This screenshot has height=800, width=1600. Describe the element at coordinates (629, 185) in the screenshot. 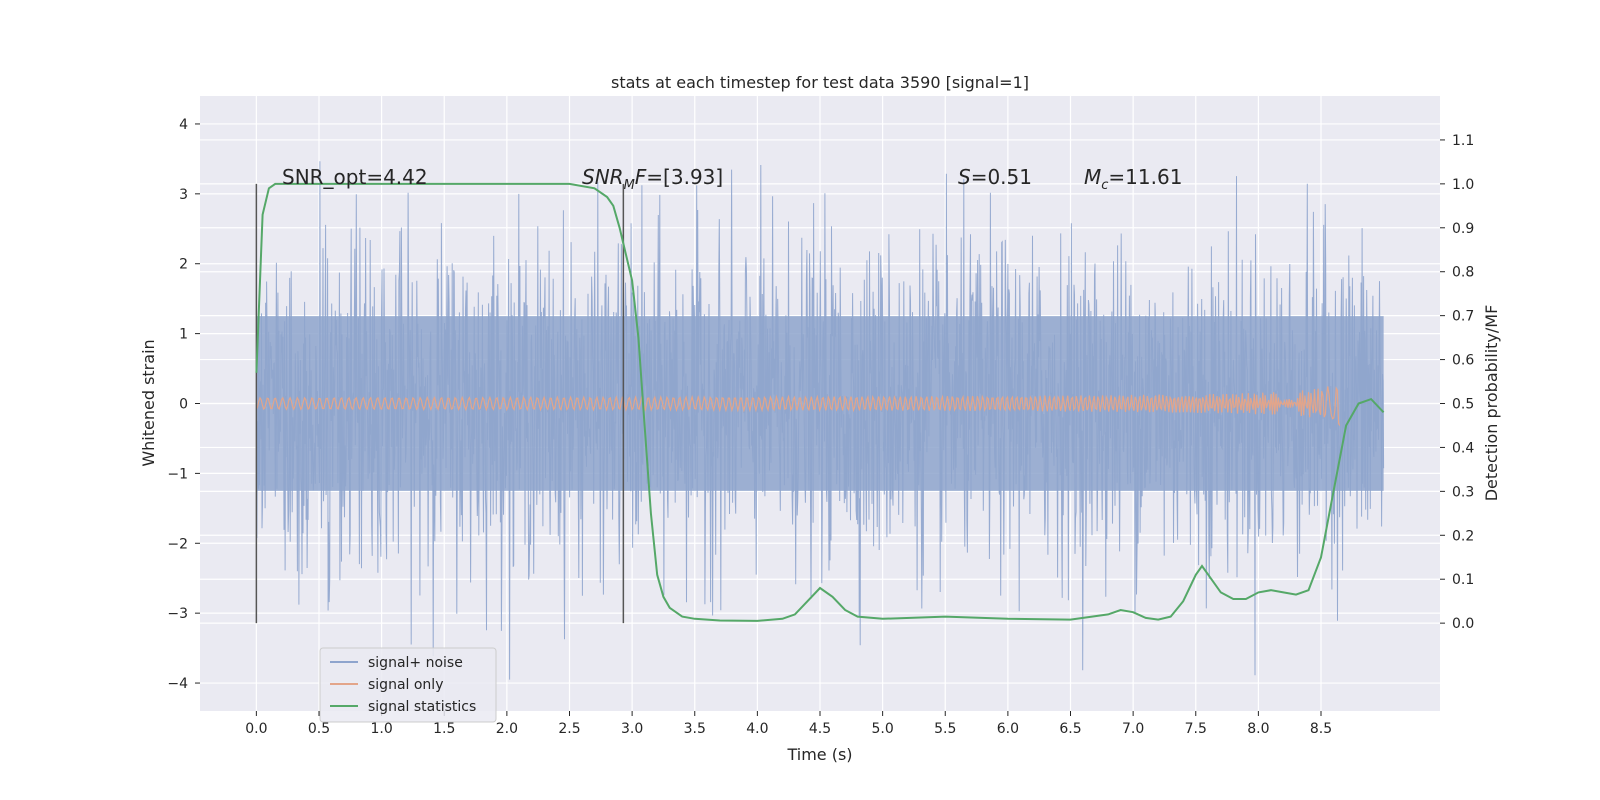

I see `snr-mf-sub: M` at that location.